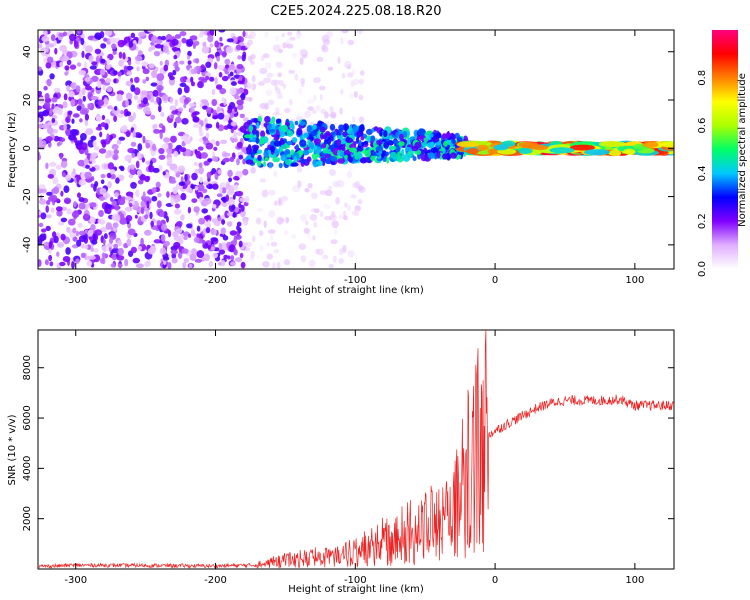 This screenshot has height=600, width=750. Describe the element at coordinates (355, 580) in the screenshot. I see `x-tick-label: -100` at that location.